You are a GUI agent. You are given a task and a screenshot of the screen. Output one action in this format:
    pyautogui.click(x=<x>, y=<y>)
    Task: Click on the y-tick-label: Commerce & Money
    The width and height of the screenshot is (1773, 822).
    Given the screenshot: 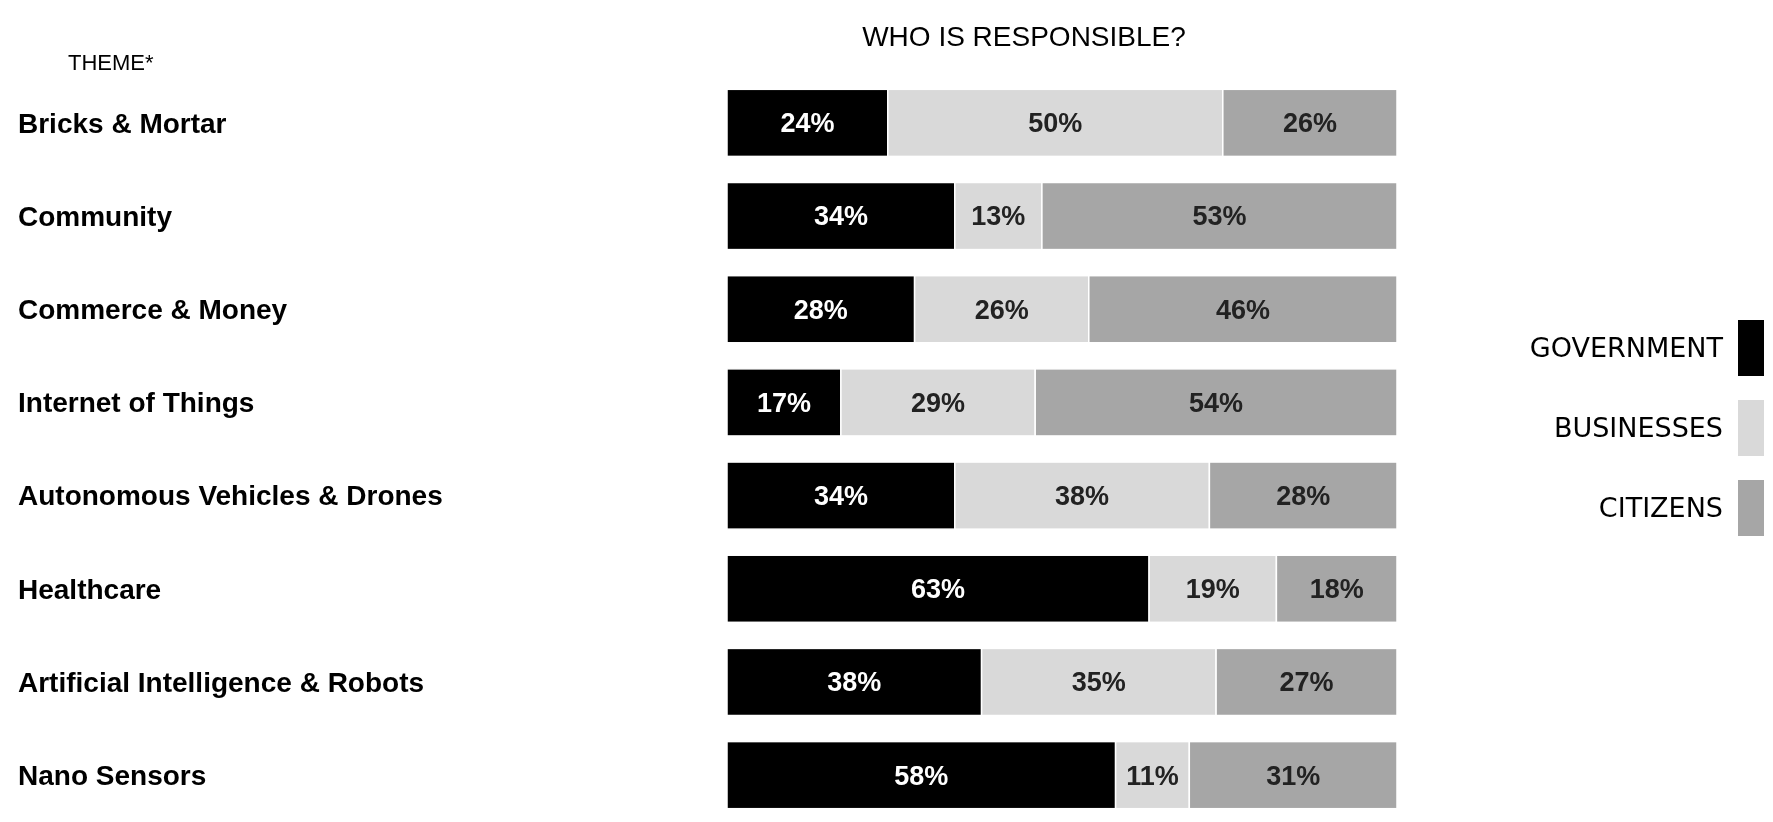 What is the action you would take?
    pyautogui.click(x=153, y=310)
    